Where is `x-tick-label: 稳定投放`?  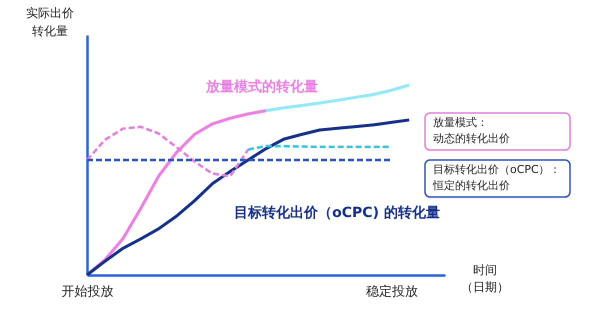 x-tick-label: 稳定投放 is located at coordinates (392, 292).